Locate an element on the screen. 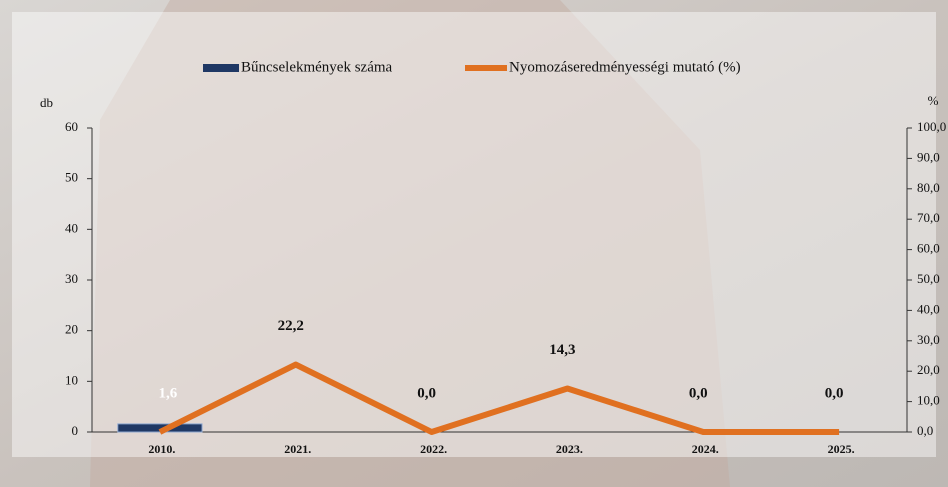 This screenshot has width=948, height=487. y2-tick-label: 50,0 is located at coordinates (928, 278).